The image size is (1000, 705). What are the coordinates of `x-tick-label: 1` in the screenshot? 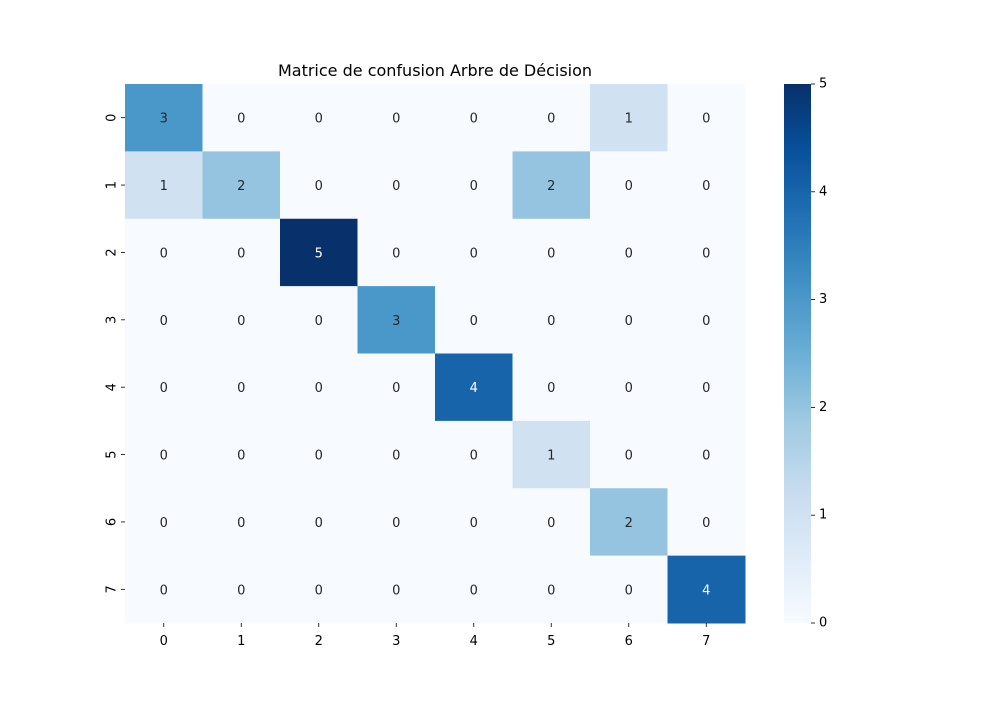 It's located at (241, 641).